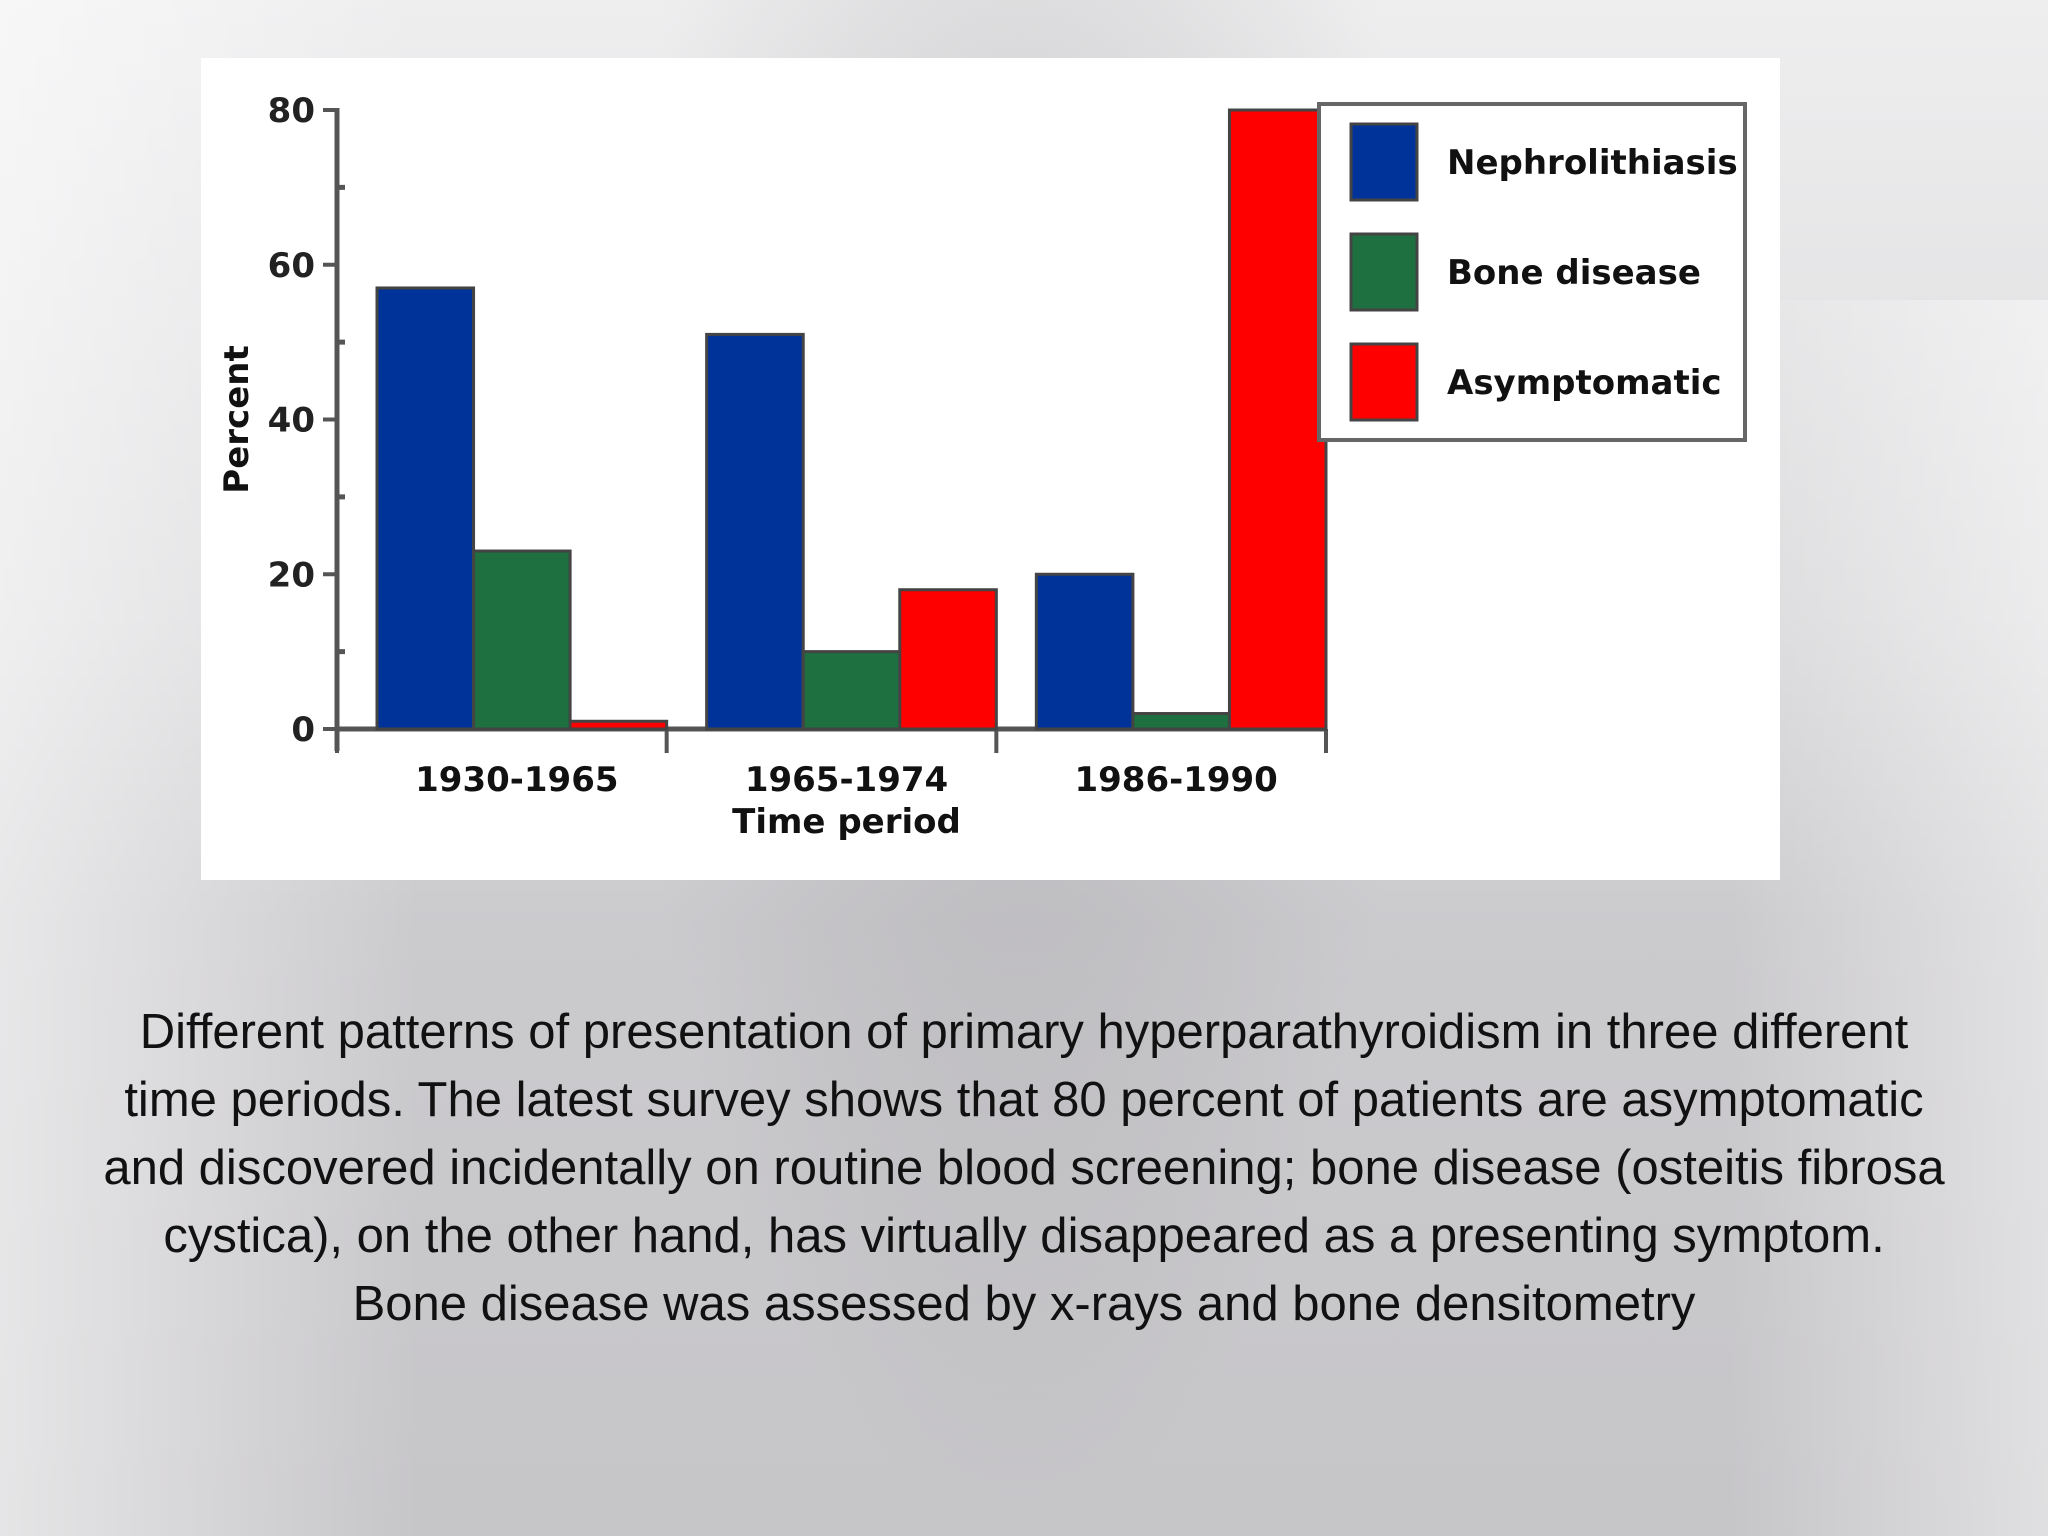 The image size is (2048, 1536). Describe the element at coordinates (846, 780) in the screenshot. I see `x-category-label: 1965-1974` at that location.